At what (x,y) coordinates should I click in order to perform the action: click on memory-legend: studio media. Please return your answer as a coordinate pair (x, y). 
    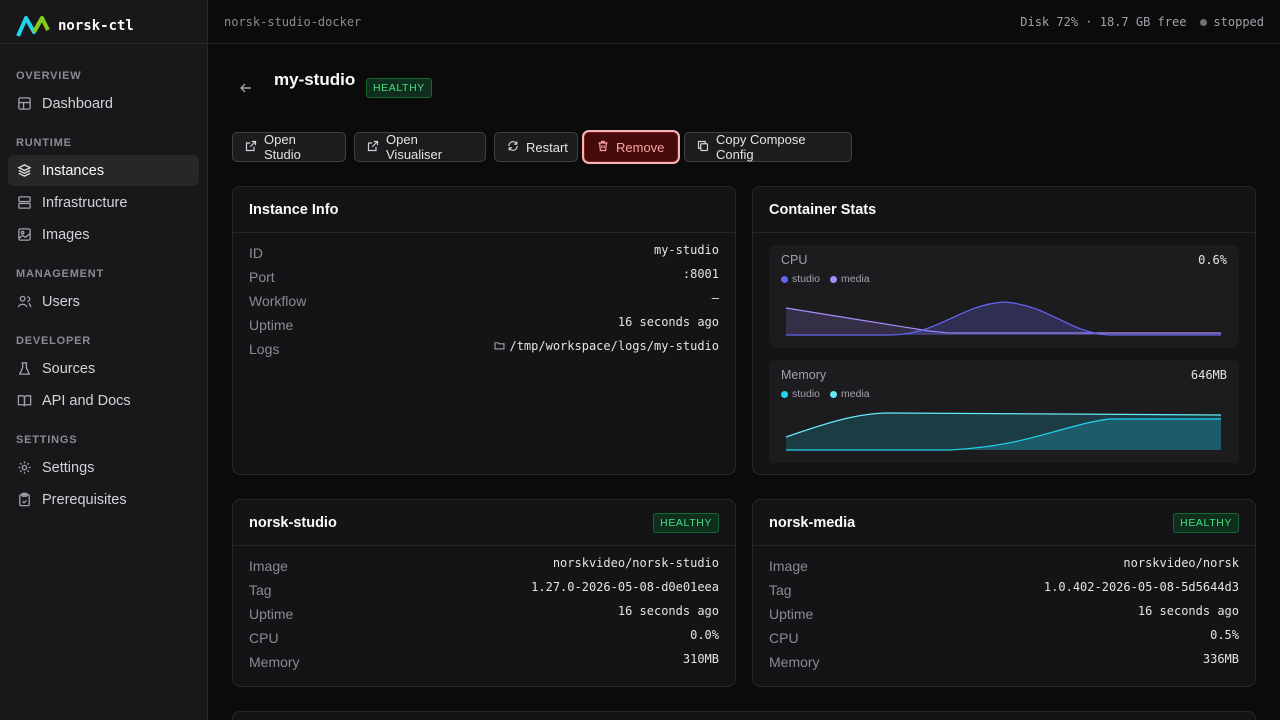
    Looking at the image, I should click on (825, 394).